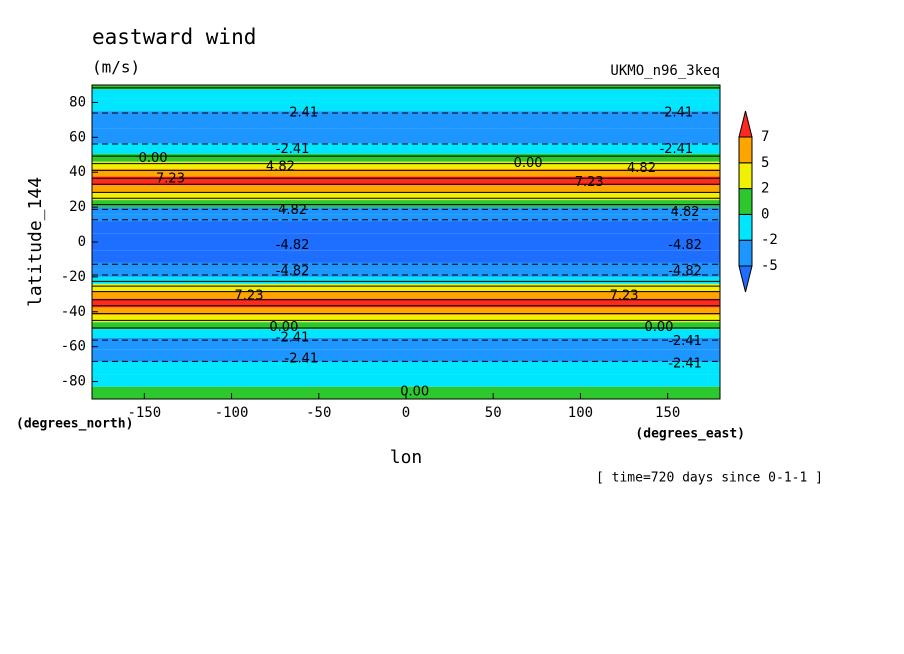  I want to click on x-tick-label: -150, so click(144, 413).